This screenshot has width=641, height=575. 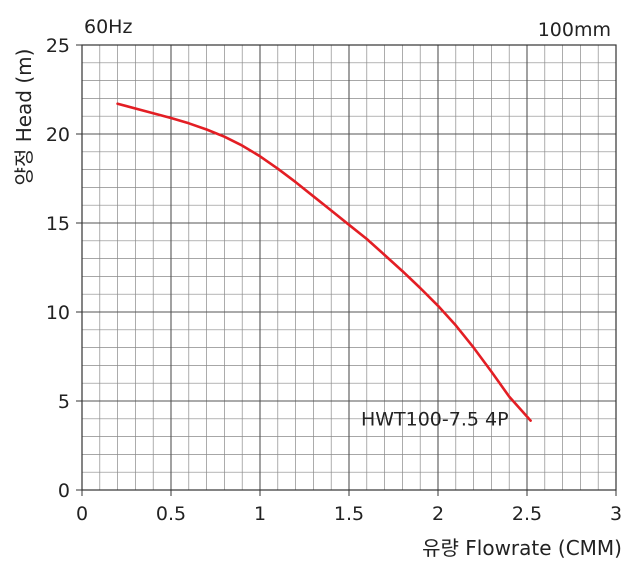 I want to click on y-tick-label: 5, so click(x=64, y=402).